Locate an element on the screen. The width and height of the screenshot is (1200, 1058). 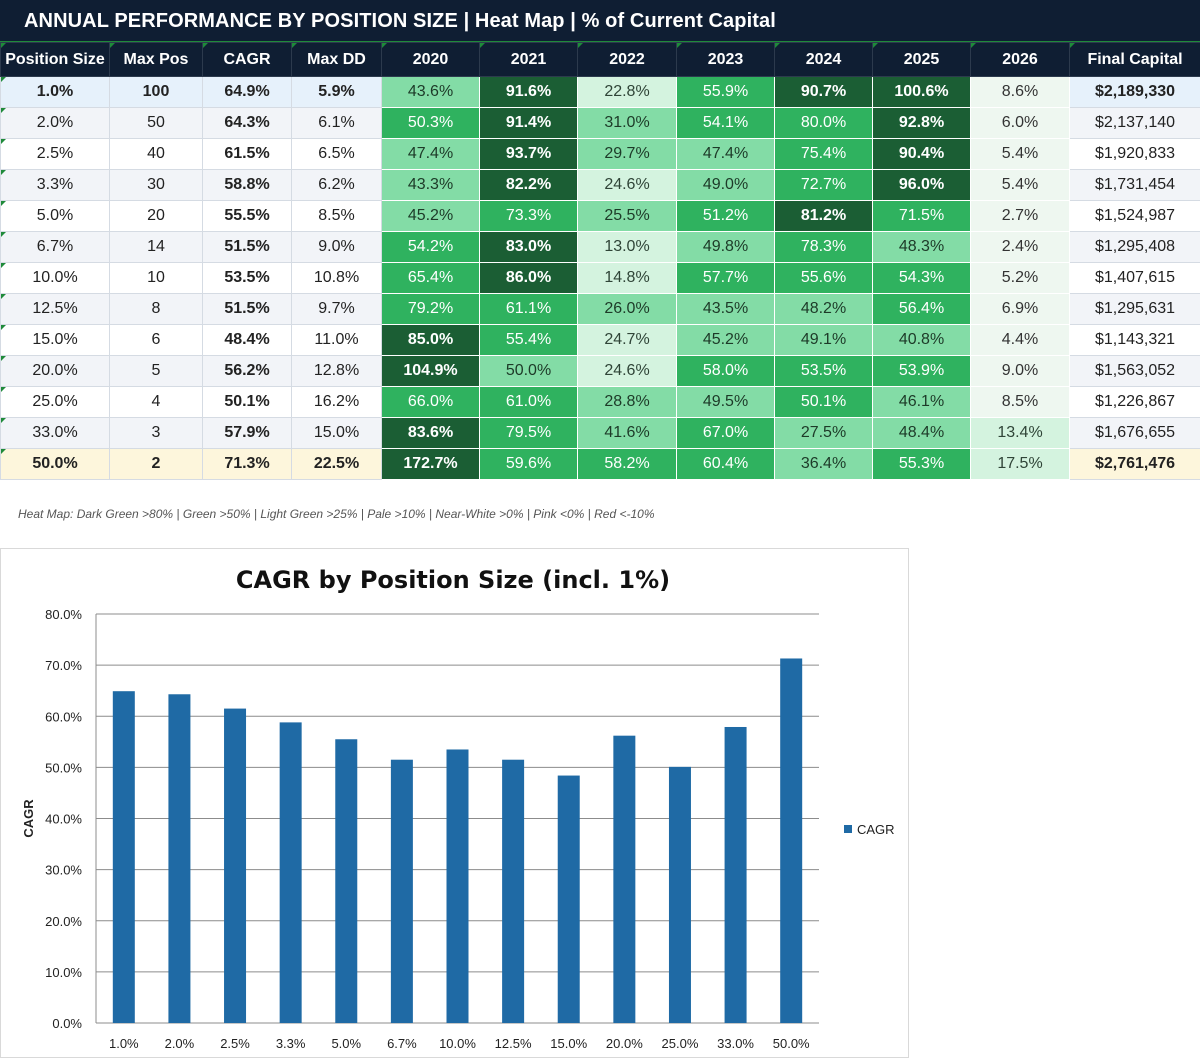
cell-year-2020: 45.2% is located at coordinates (430, 216).